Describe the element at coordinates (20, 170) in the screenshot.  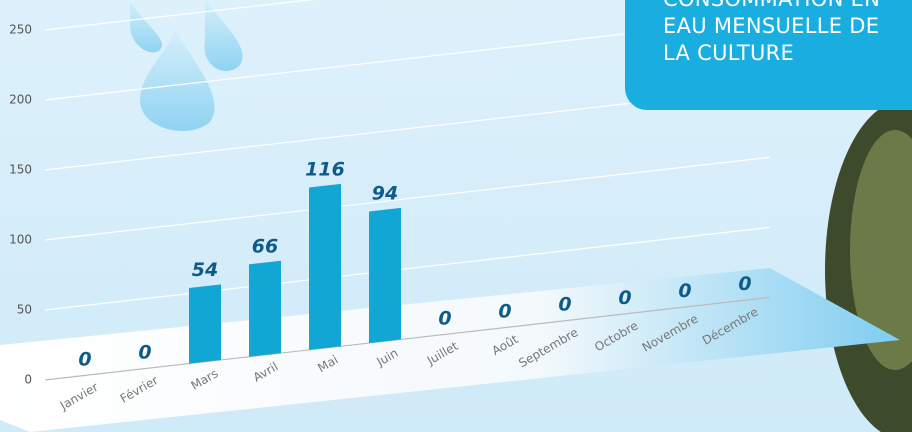
I see `y-tick-label: 150` at that location.